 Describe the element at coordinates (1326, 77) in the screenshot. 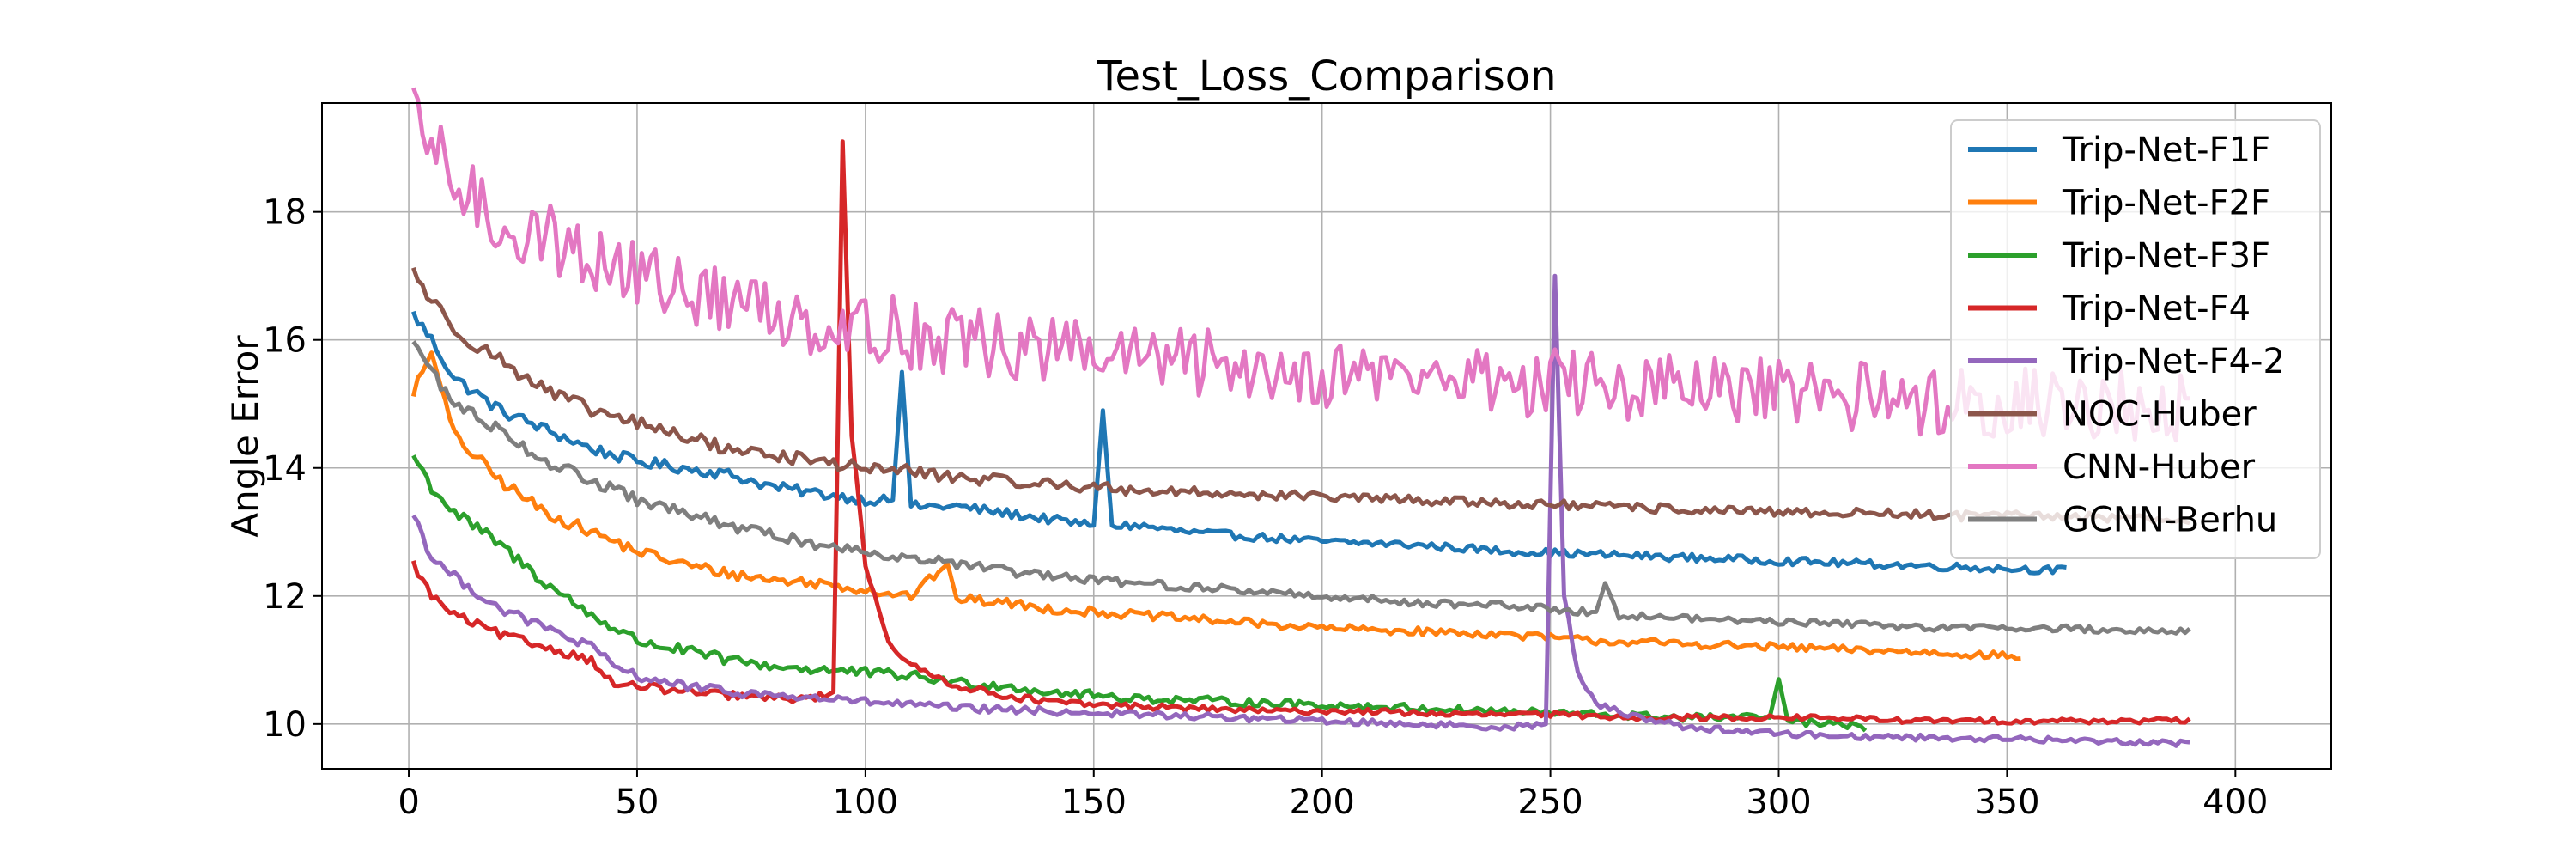

I see `chart-title: Test_Loss_Comparison` at that location.